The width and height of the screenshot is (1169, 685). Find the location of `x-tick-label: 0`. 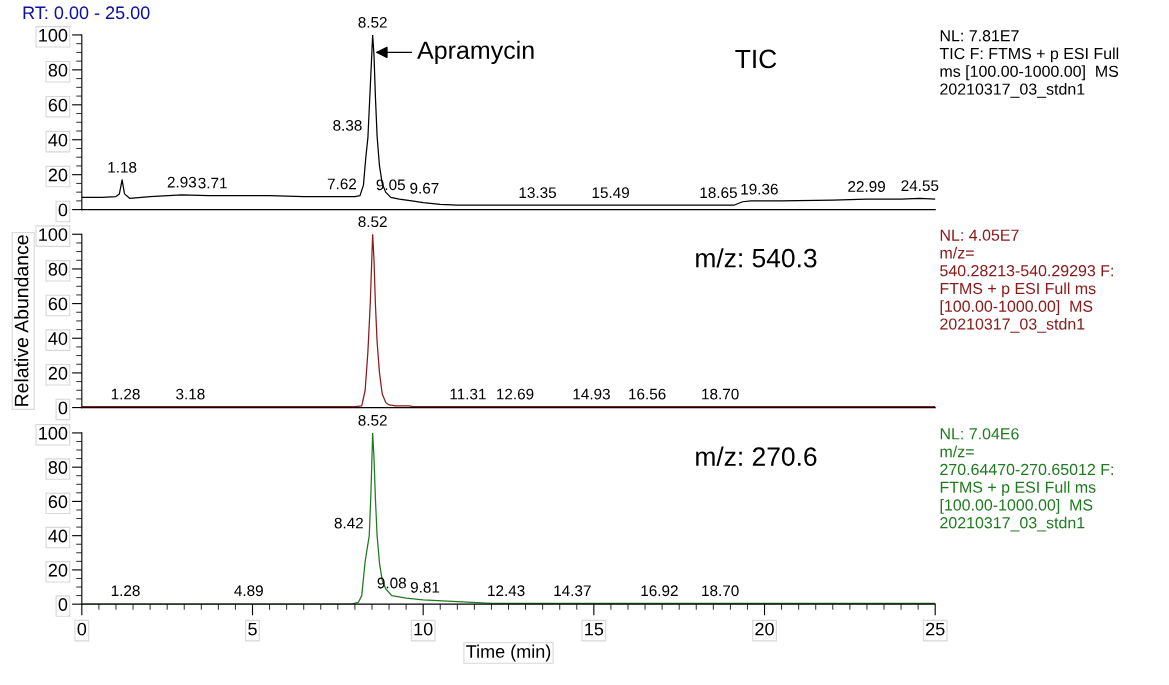

x-tick-label: 0 is located at coordinates (82, 629).